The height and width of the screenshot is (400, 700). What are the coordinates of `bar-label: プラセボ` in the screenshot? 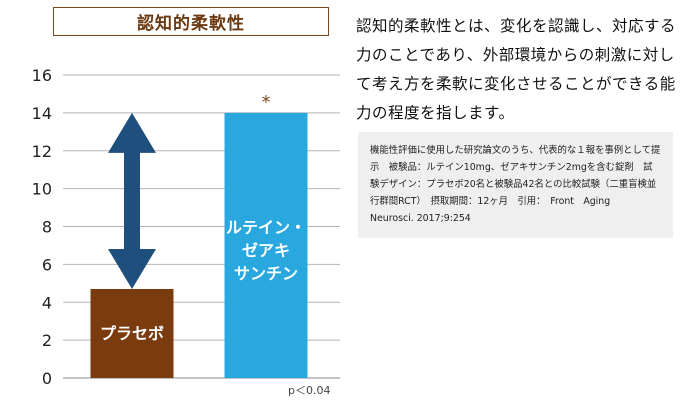 It's located at (132, 333).